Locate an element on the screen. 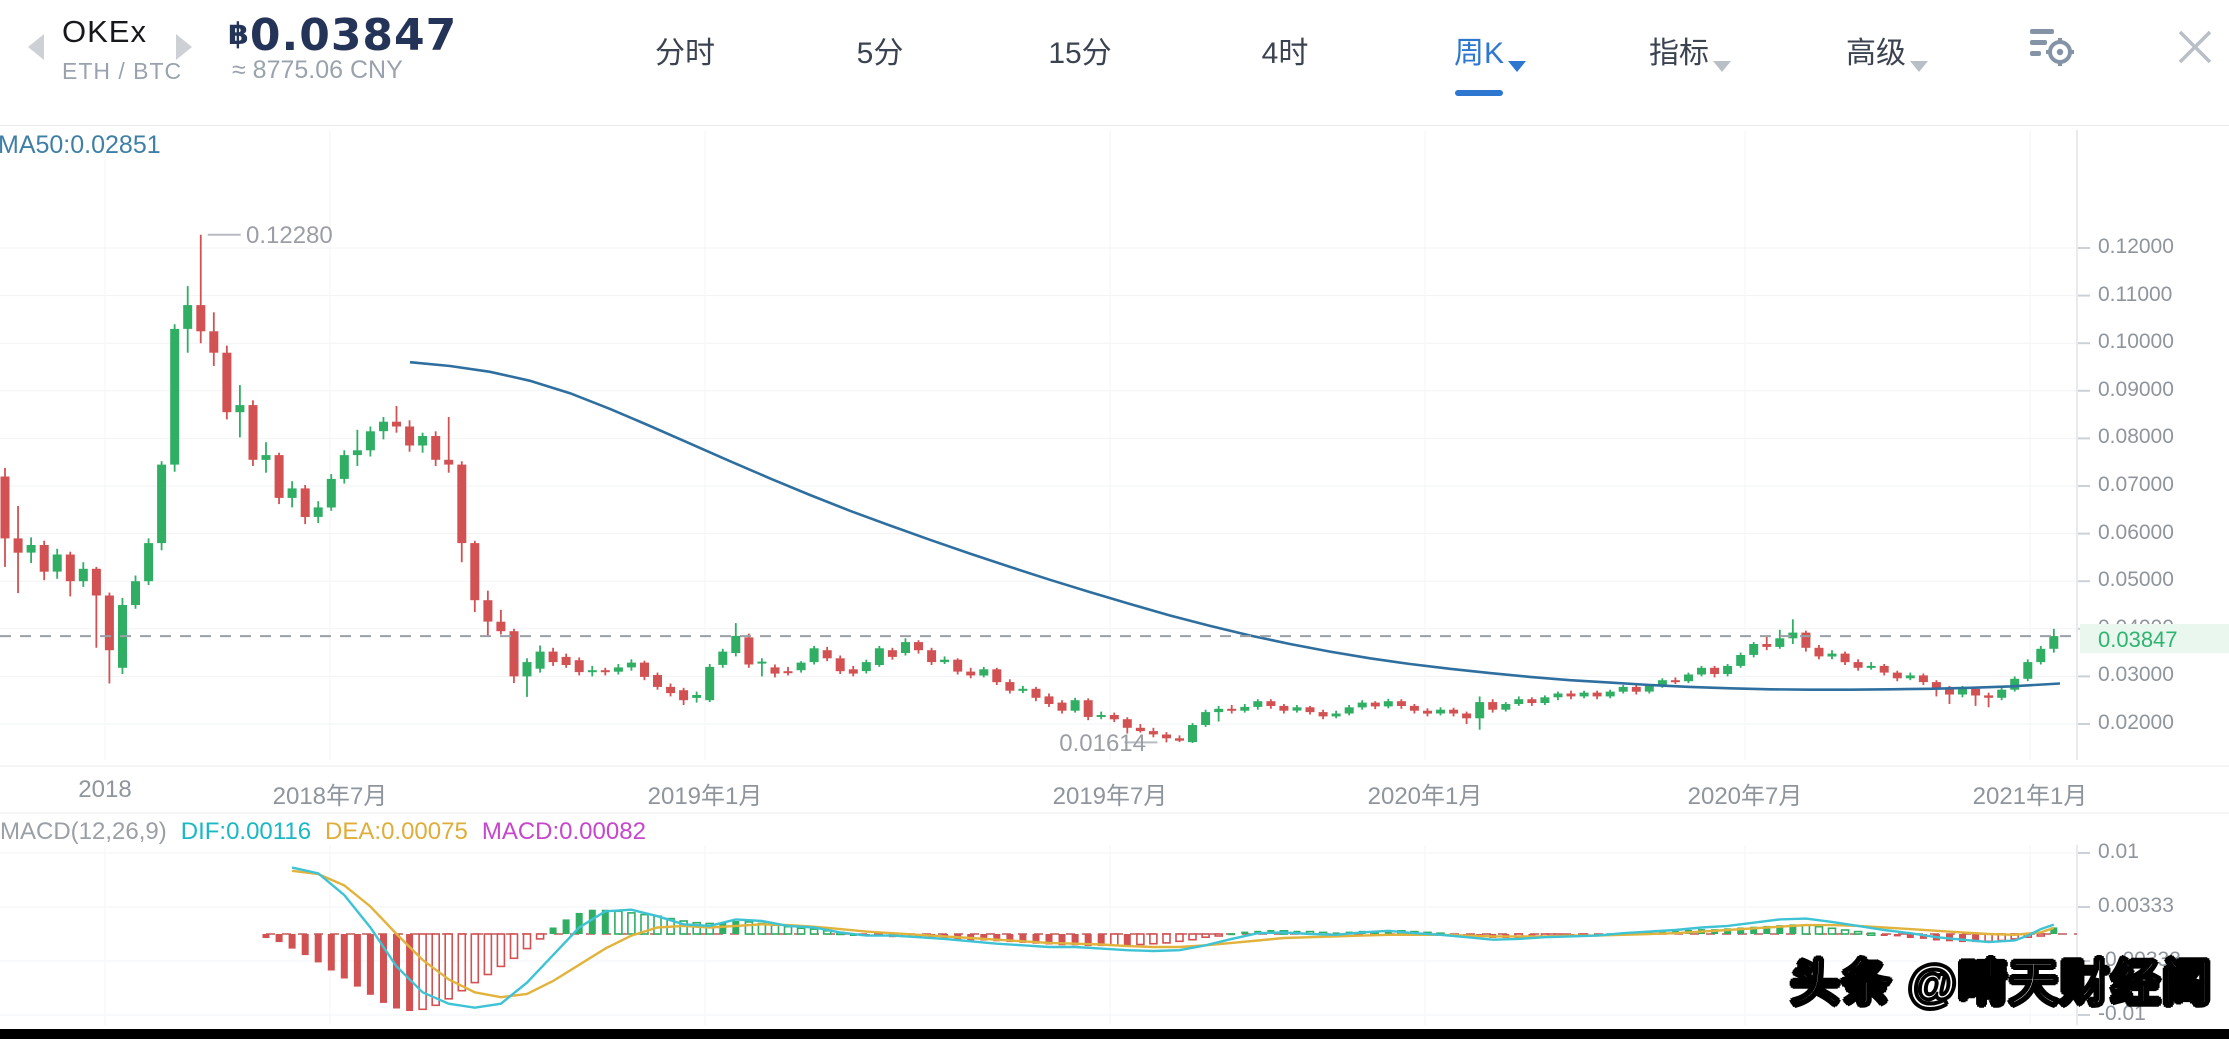  x-axis-date-label: 2018 is located at coordinates (105, 789).